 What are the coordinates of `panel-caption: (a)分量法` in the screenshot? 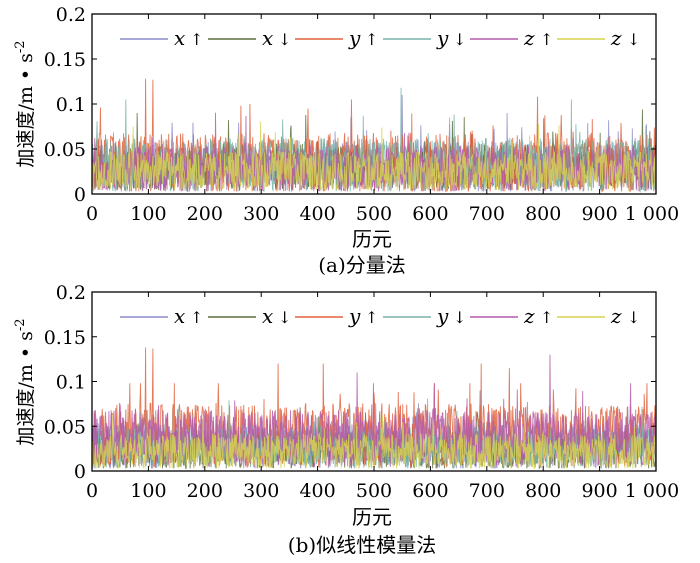 It's located at (362, 265).